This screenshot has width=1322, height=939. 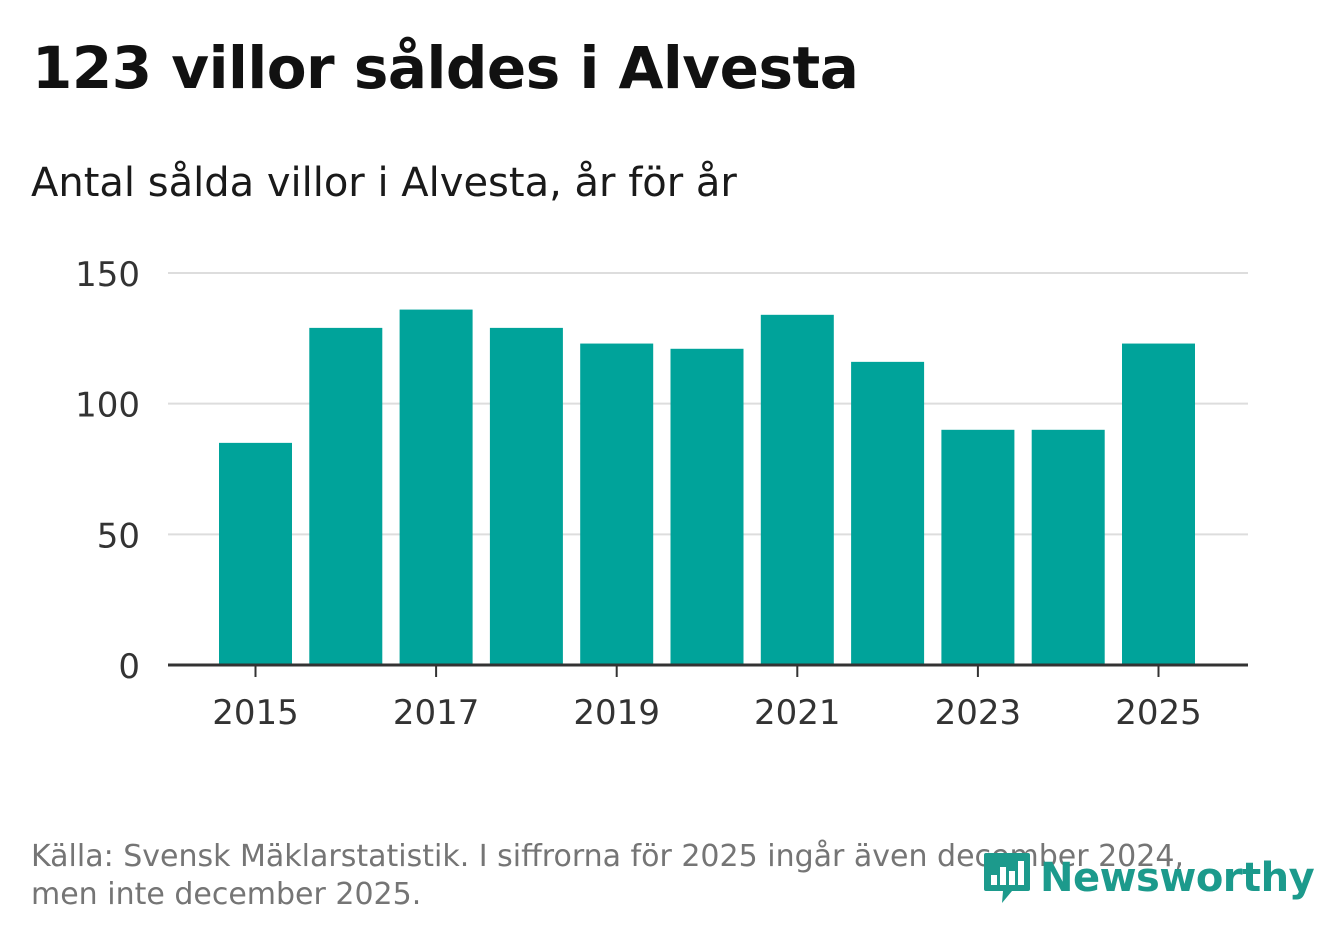 I want to click on bar-2020, so click(x=707, y=506).